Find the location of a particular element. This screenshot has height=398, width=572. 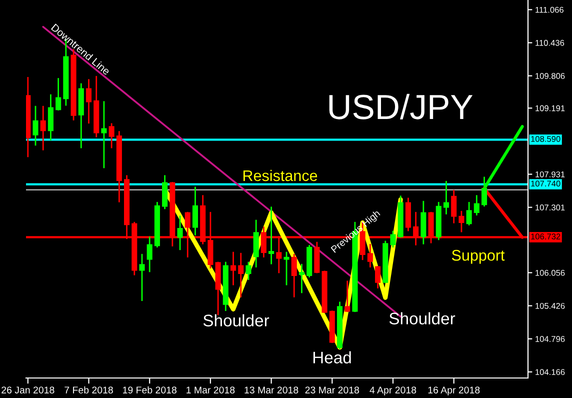

x-tick-label: 4 Apr 2018 is located at coordinates (393, 391).